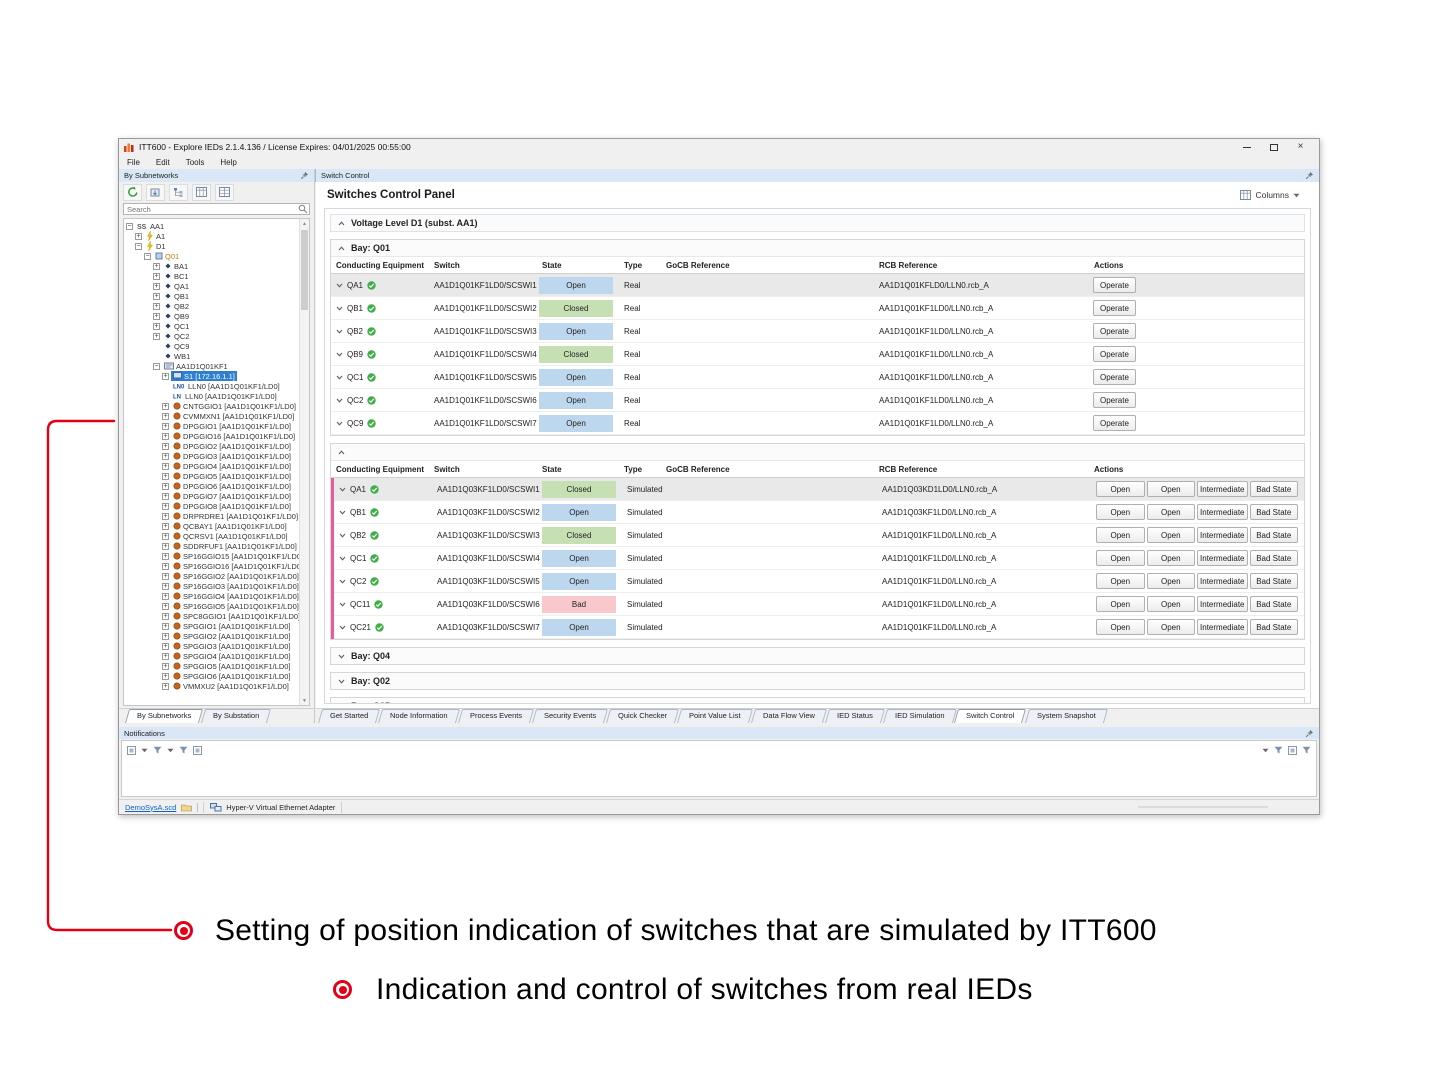 The image size is (1440, 1080). I want to click on tree-item: + DRPRDRE1 [AA1D1Q01KF1/LD0], so click(211, 516).